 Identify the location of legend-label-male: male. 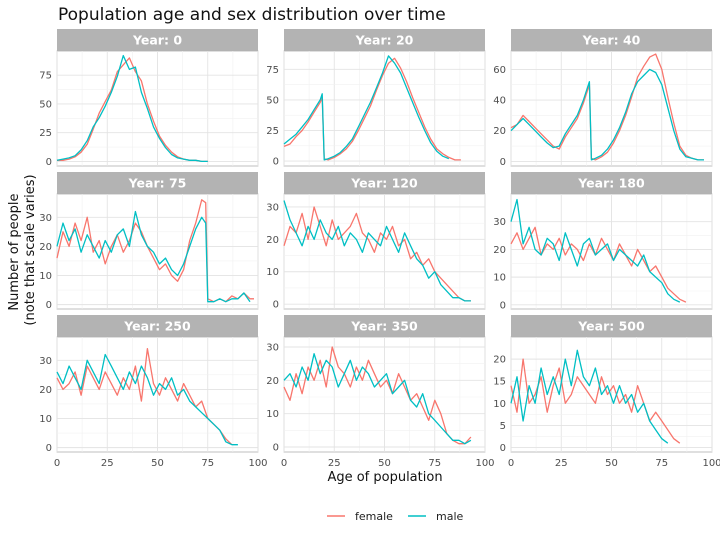
(450, 516).